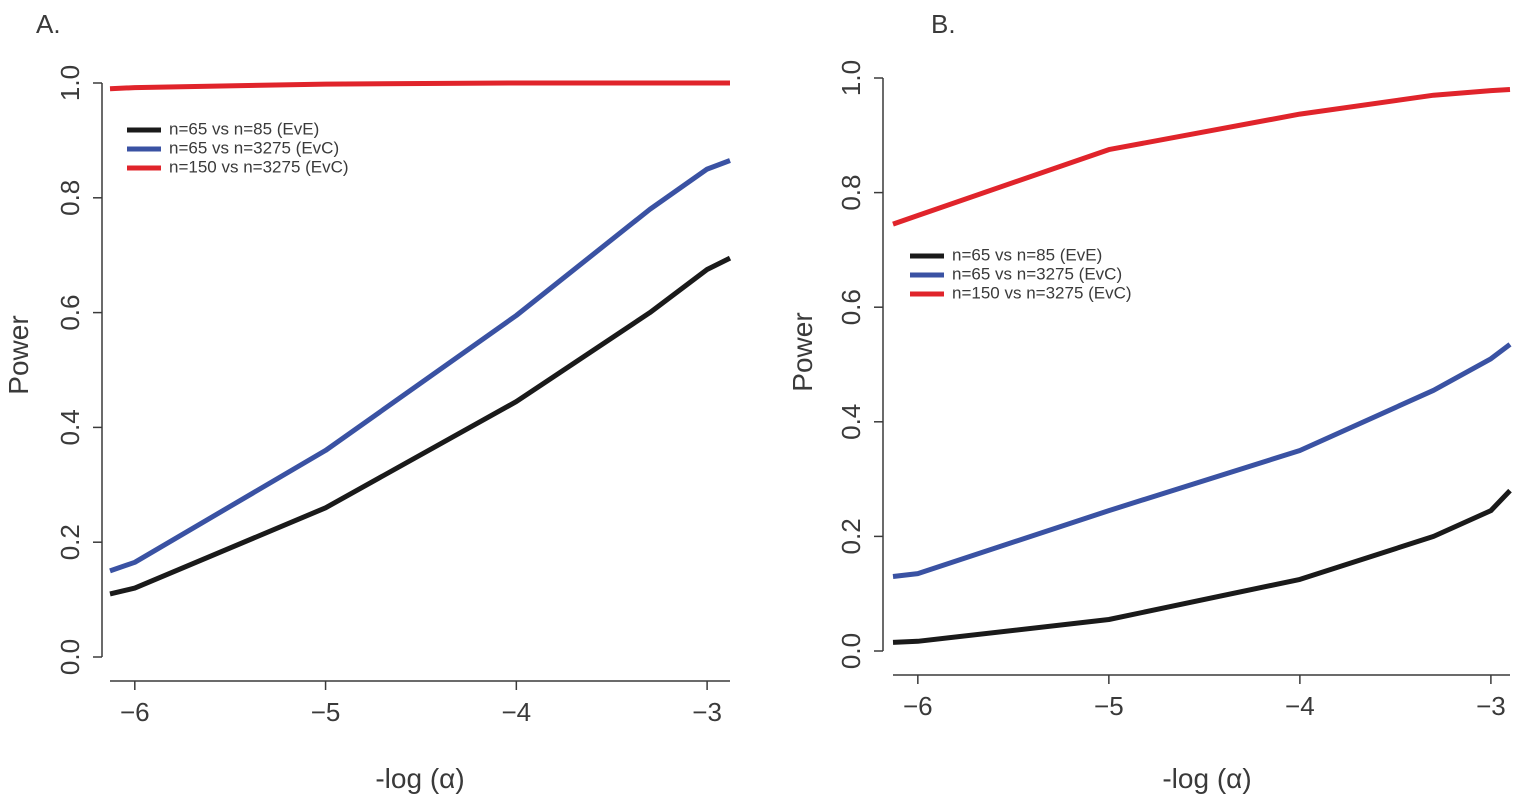 The height and width of the screenshot is (805, 1516). I want to click on panel-label: B., so click(943, 24).